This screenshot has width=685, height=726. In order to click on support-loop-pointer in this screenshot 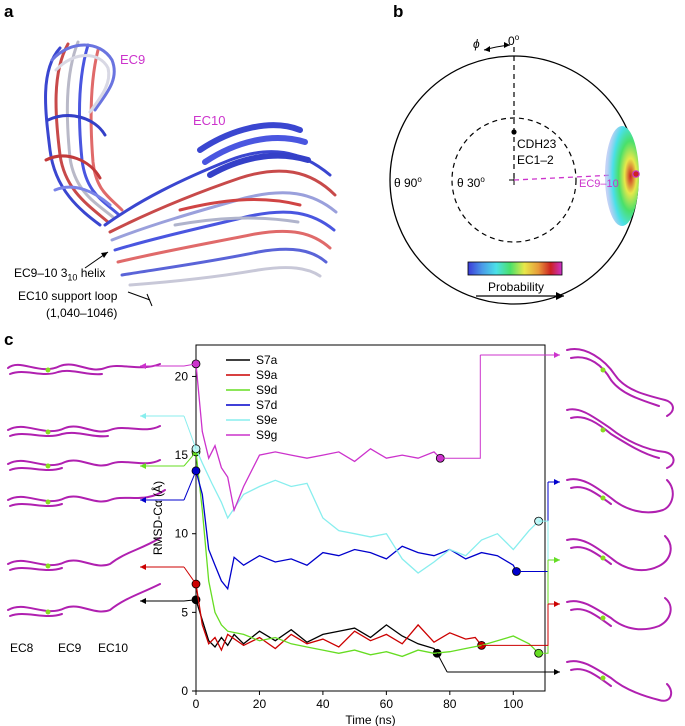, I will do `click(139, 296)`.